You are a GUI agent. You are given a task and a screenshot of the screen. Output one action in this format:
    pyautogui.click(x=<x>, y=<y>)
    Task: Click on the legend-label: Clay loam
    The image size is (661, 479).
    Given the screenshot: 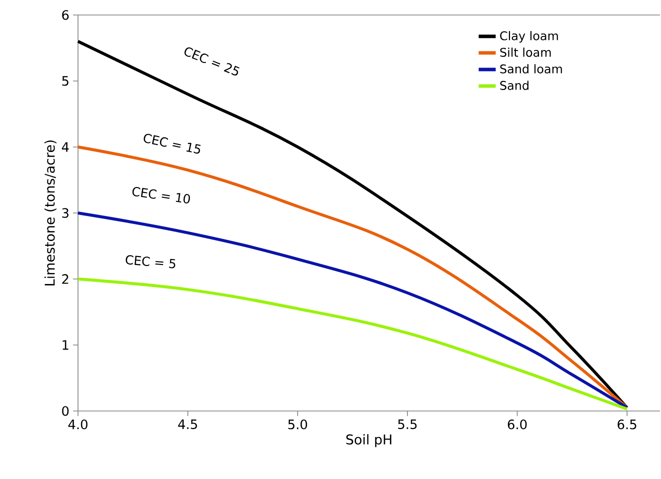 What is the action you would take?
    pyautogui.click(x=529, y=37)
    